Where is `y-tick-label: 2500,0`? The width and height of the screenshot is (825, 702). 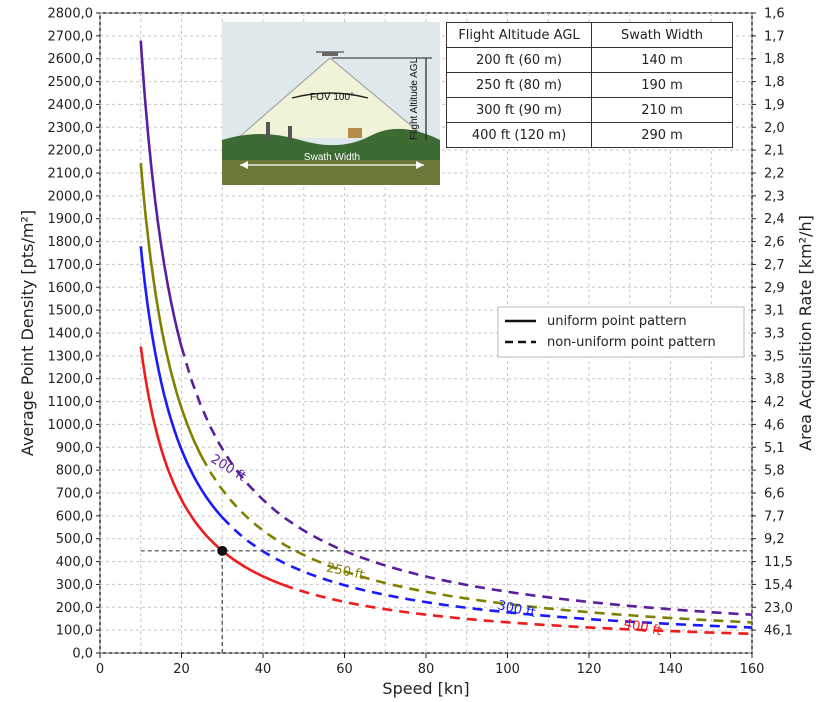 y-tick-label: 2500,0 is located at coordinates (71, 82).